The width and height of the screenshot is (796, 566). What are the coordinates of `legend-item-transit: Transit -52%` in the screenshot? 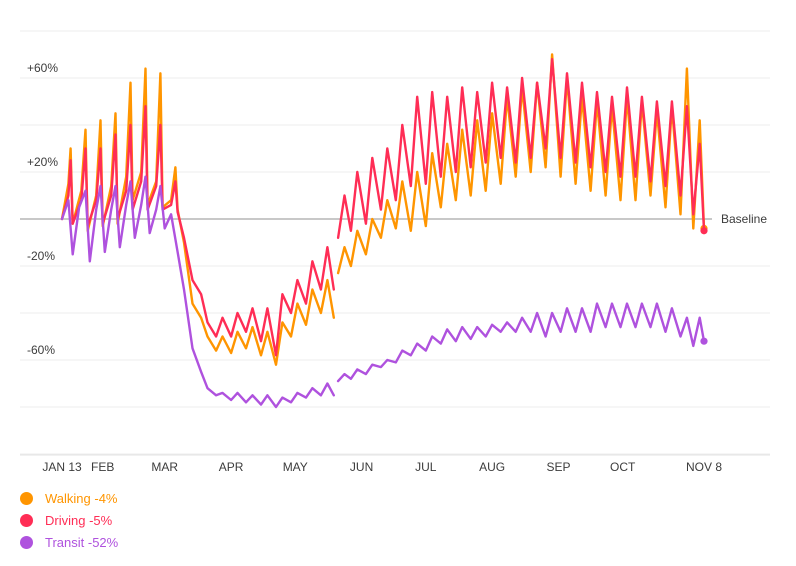 It's located at (69, 542).